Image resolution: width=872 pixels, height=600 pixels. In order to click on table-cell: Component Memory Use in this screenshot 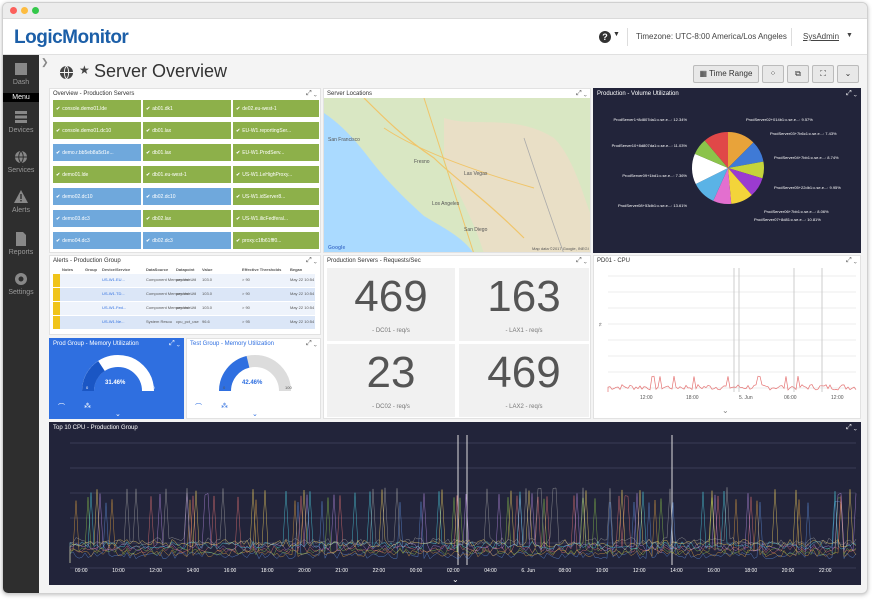, I will do `click(168, 307)`.